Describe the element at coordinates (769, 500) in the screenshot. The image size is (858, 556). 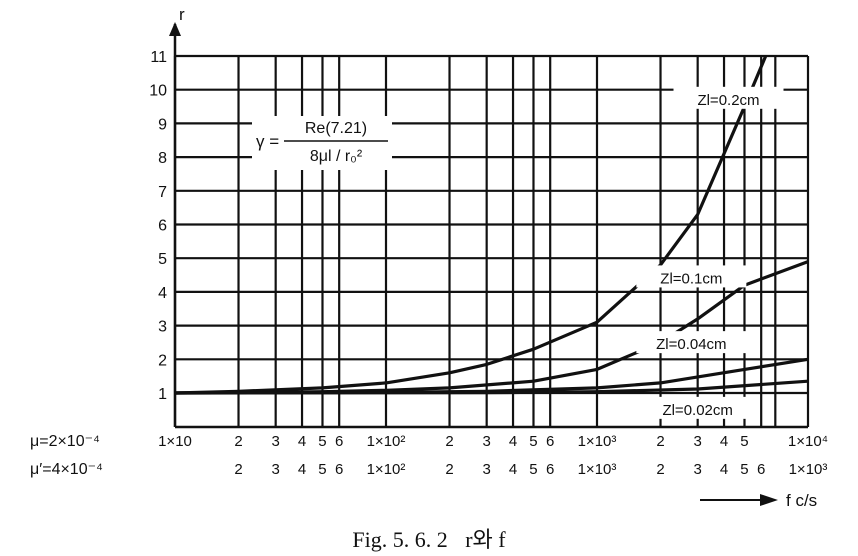
I see `x-direction-arrow-head` at that location.